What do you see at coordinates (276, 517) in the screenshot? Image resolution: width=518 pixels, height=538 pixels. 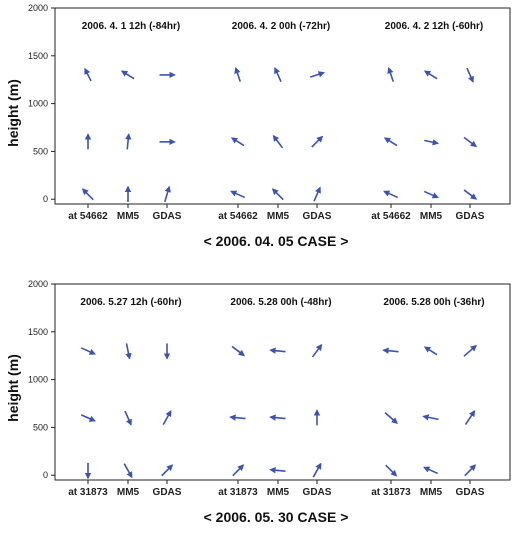 I see `case-label: < 2006. 05. 30 CASE >` at bounding box center [276, 517].